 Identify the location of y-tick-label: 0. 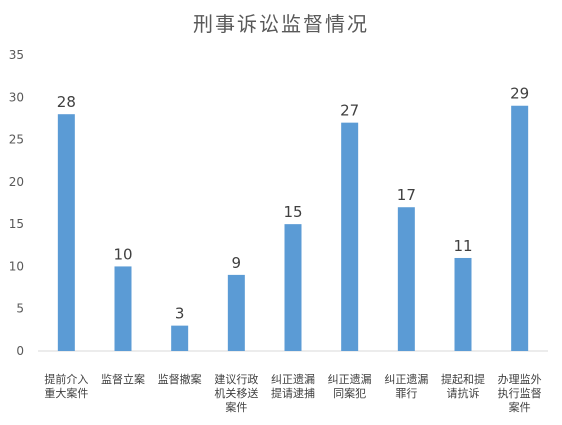
(20, 351).